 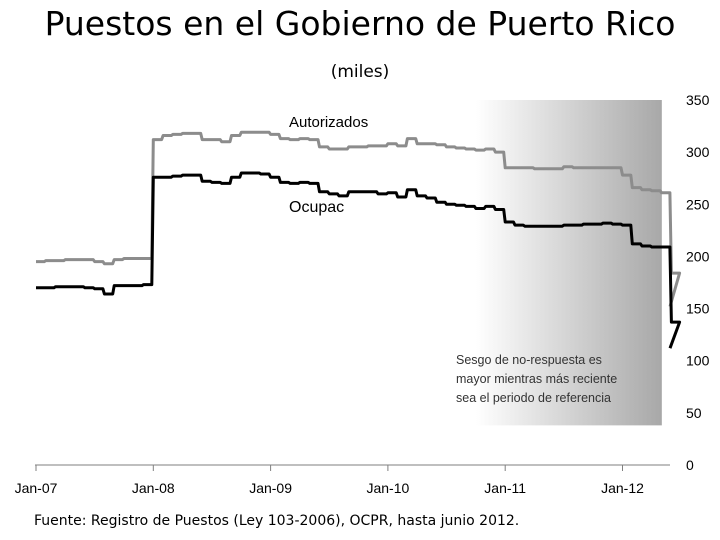 I want to click on y-tick-label: 250, so click(x=698, y=204).